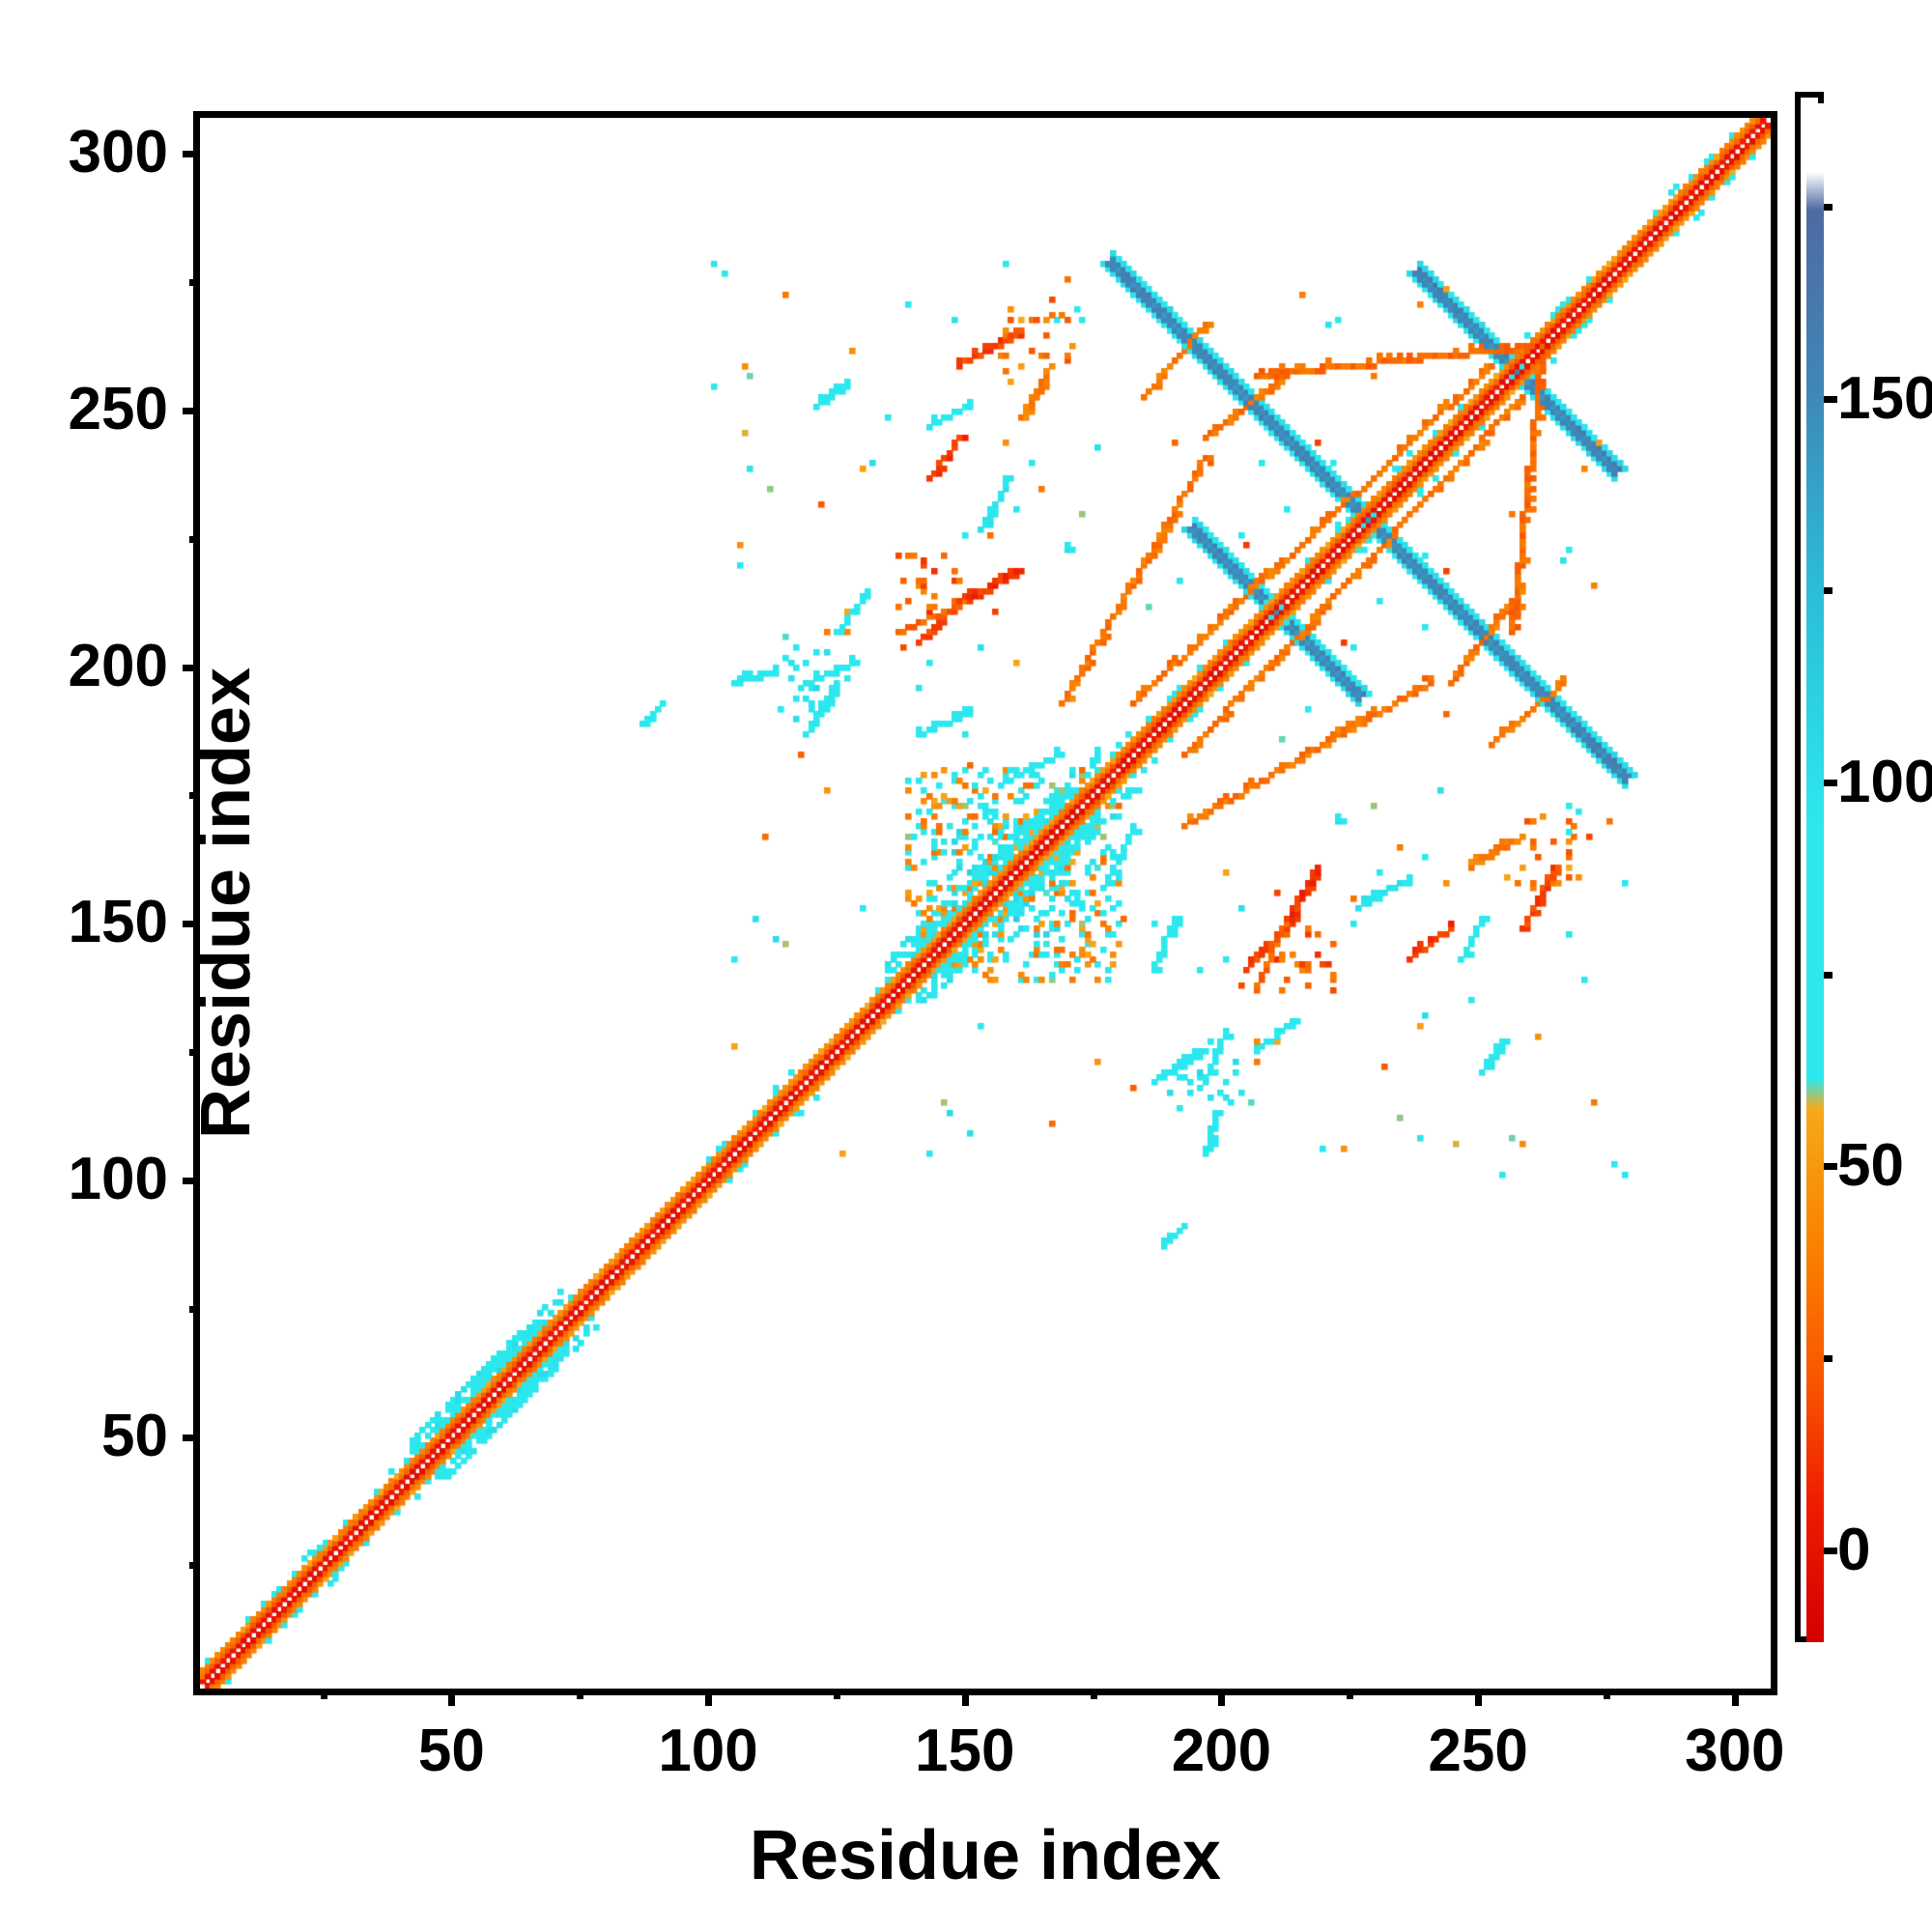 This screenshot has height=1932, width=1932. Describe the element at coordinates (226, 903) in the screenshot. I see `y-axis-title: Residue index` at that location.